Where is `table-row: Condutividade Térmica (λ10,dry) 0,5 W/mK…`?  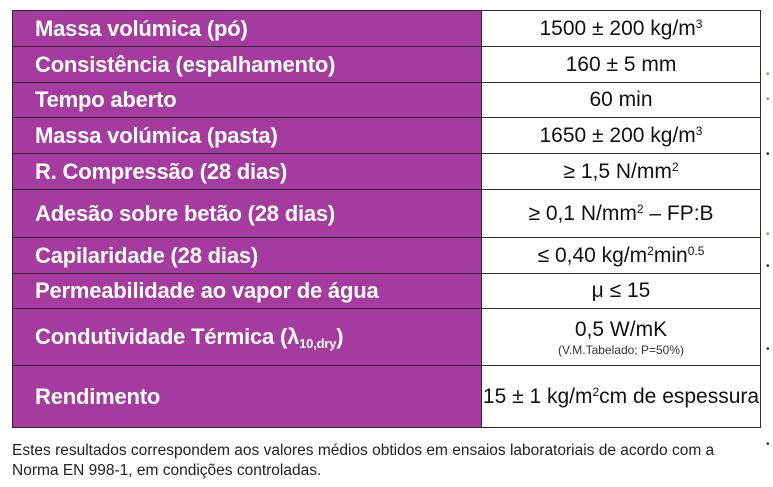 table-row: Condutividade Térmica (λ10,dry) 0,5 W/mK… is located at coordinates (386, 337).